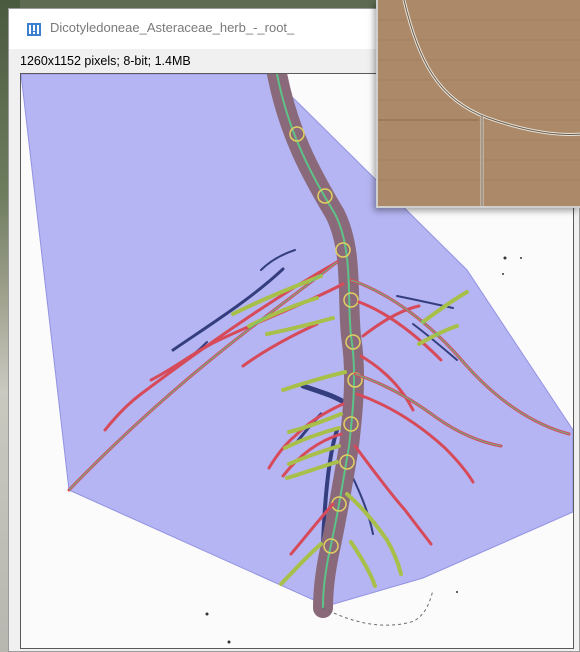  I want to click on window-title: Dicotyledoneae_Asteraceae_herb_-_root_, so click(172, 27).